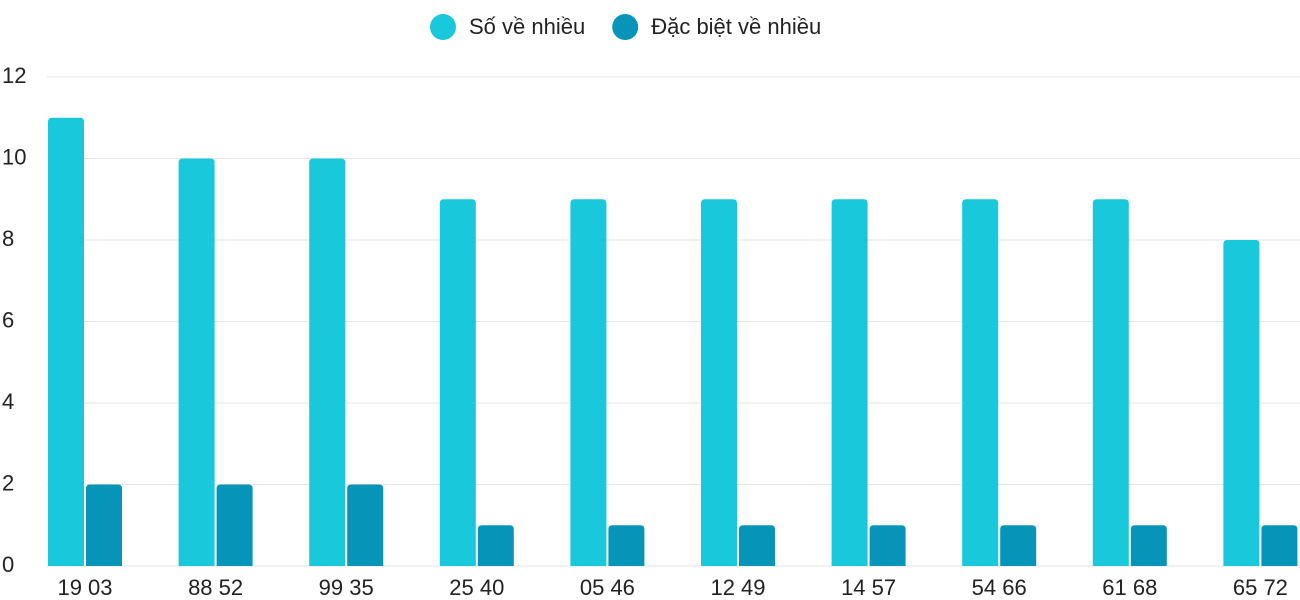 This screenshot has height=600, width=1300. Describe the element at coordinates (868, 587) in the screenshot. I see `x-tick-label: 14 57` at that location.